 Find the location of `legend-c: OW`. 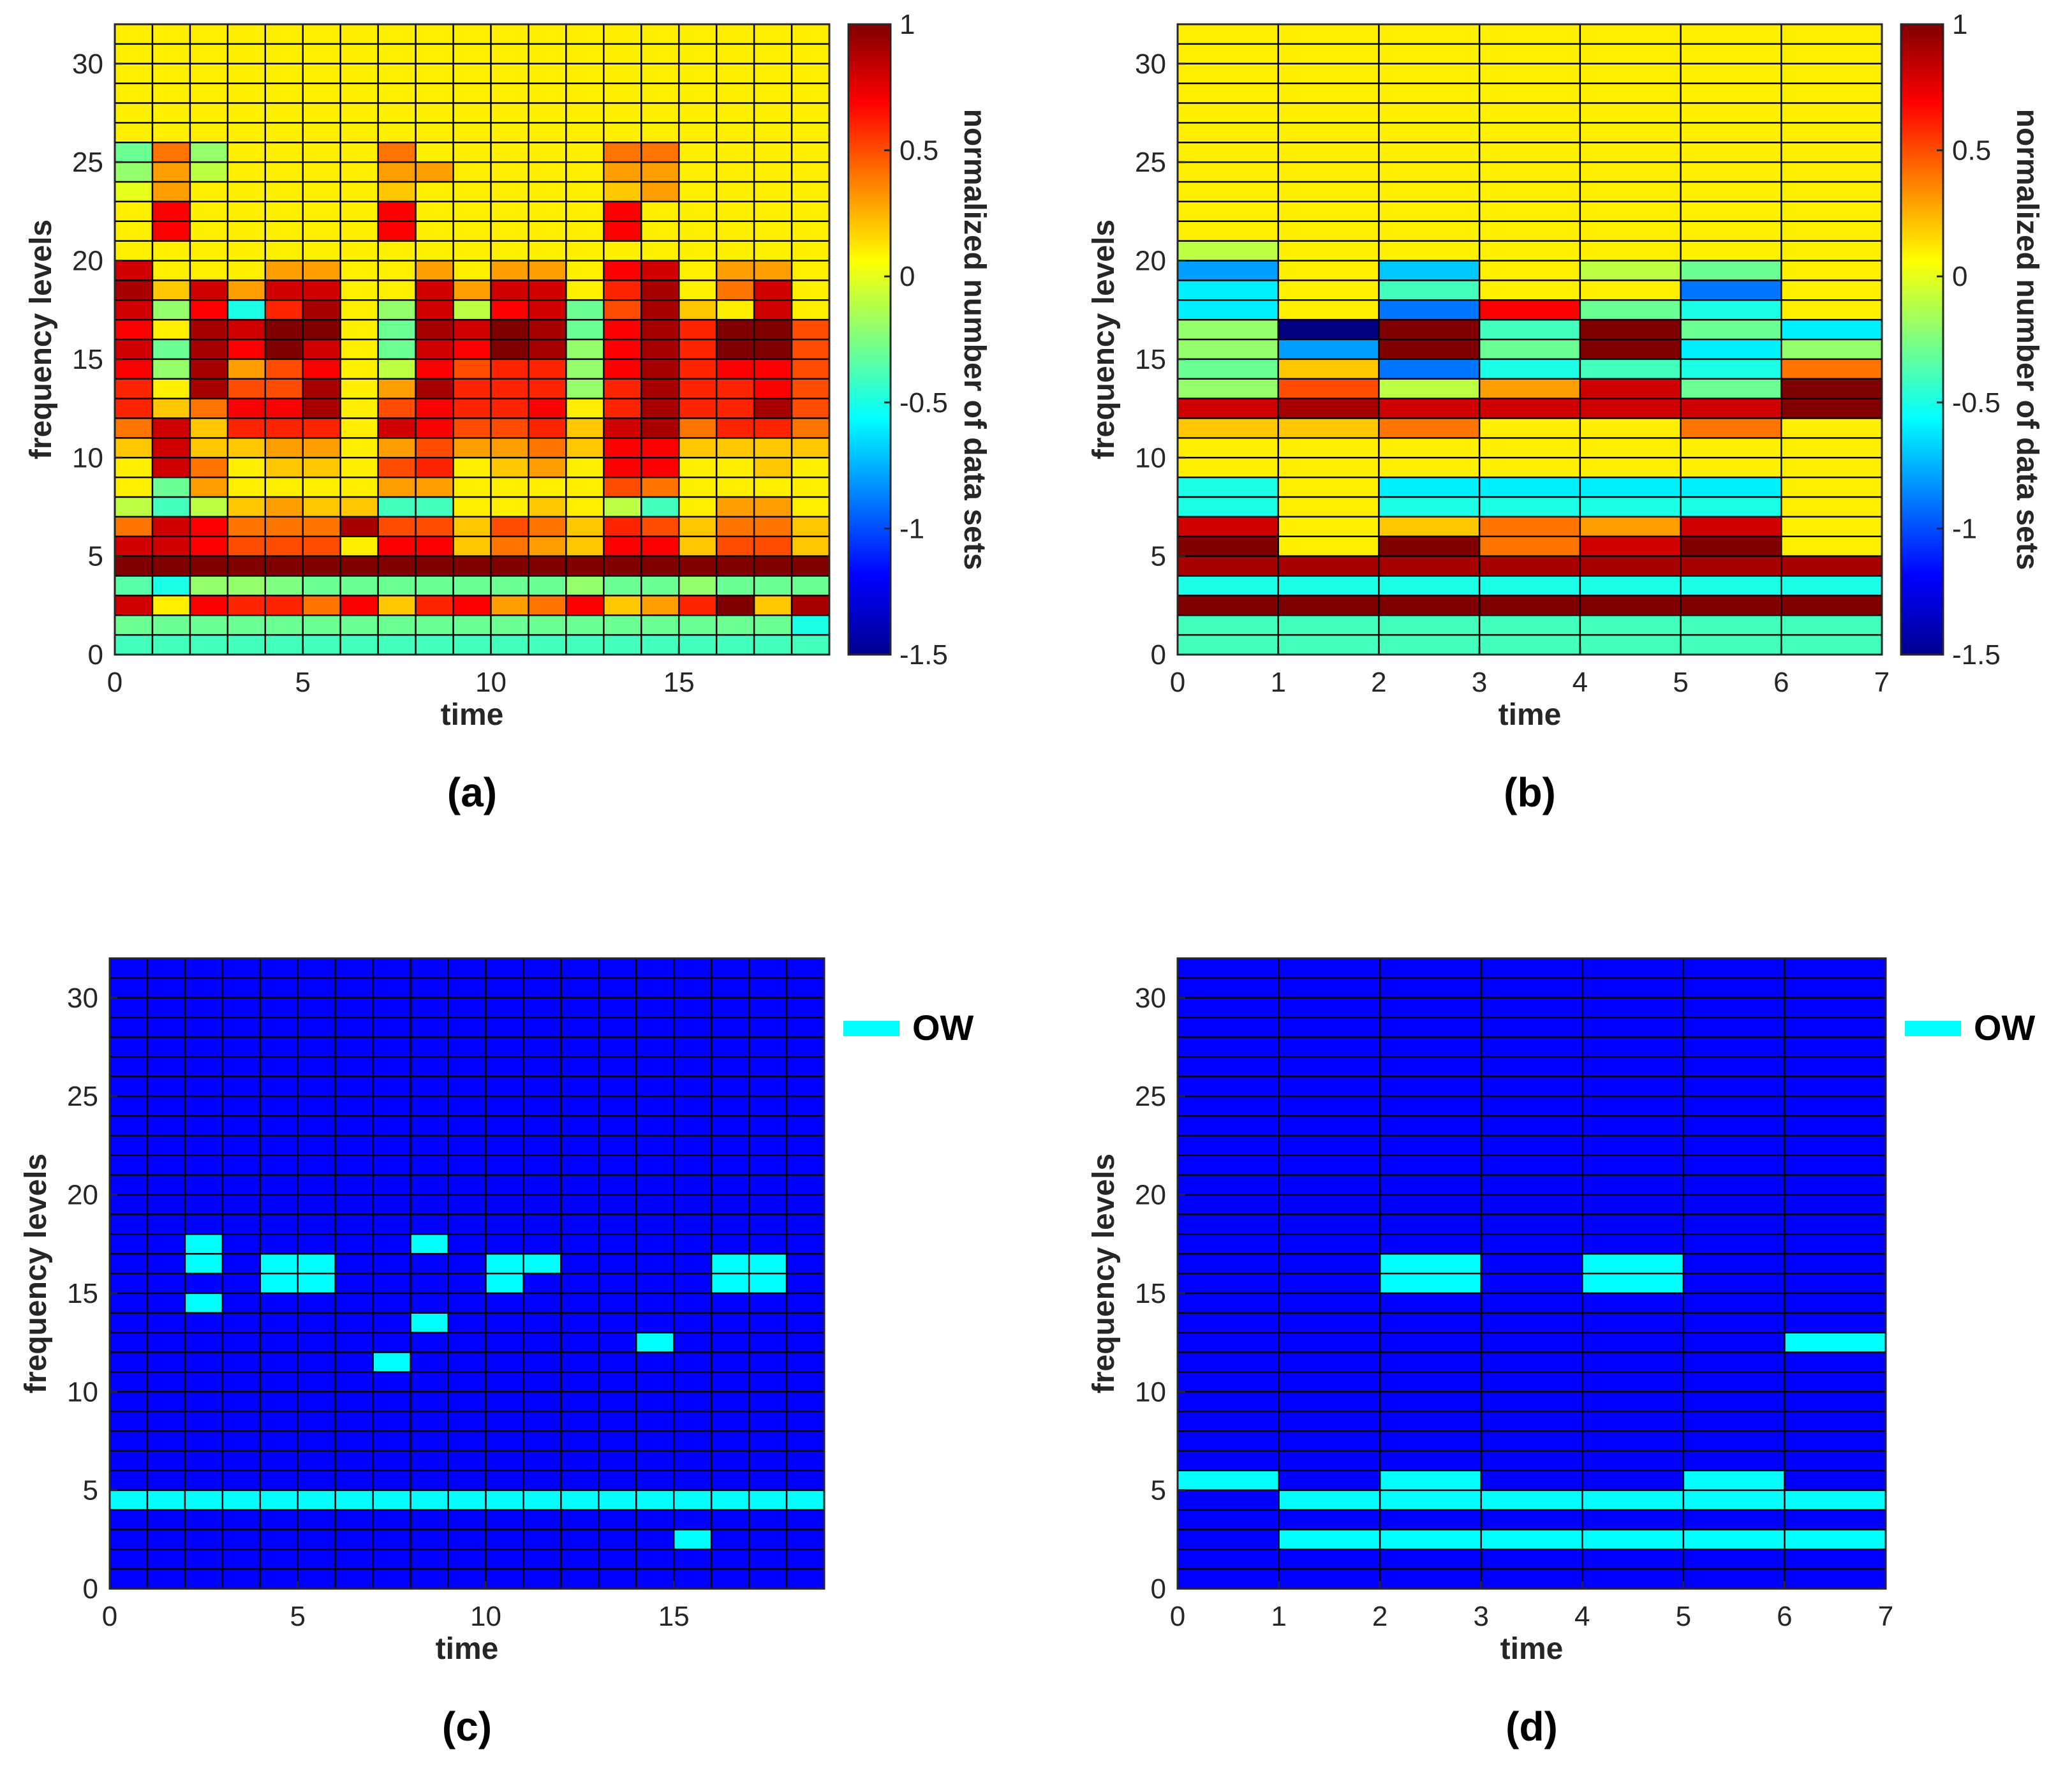

legend-c: OW is located at coordinates (909, 1027).